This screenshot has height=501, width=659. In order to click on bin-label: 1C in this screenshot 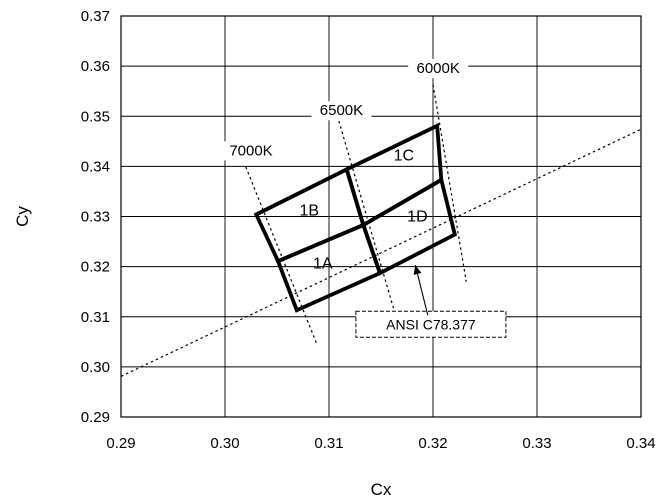, I will do `click(404, 155)`.